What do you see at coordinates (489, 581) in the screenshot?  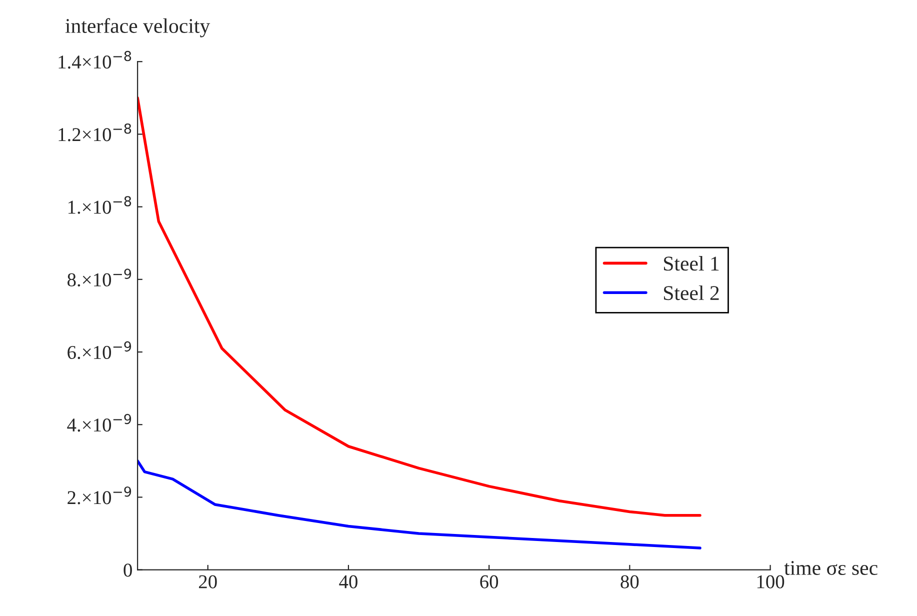 I see `x-tick-label: 60` at bounding box center [489, 581].